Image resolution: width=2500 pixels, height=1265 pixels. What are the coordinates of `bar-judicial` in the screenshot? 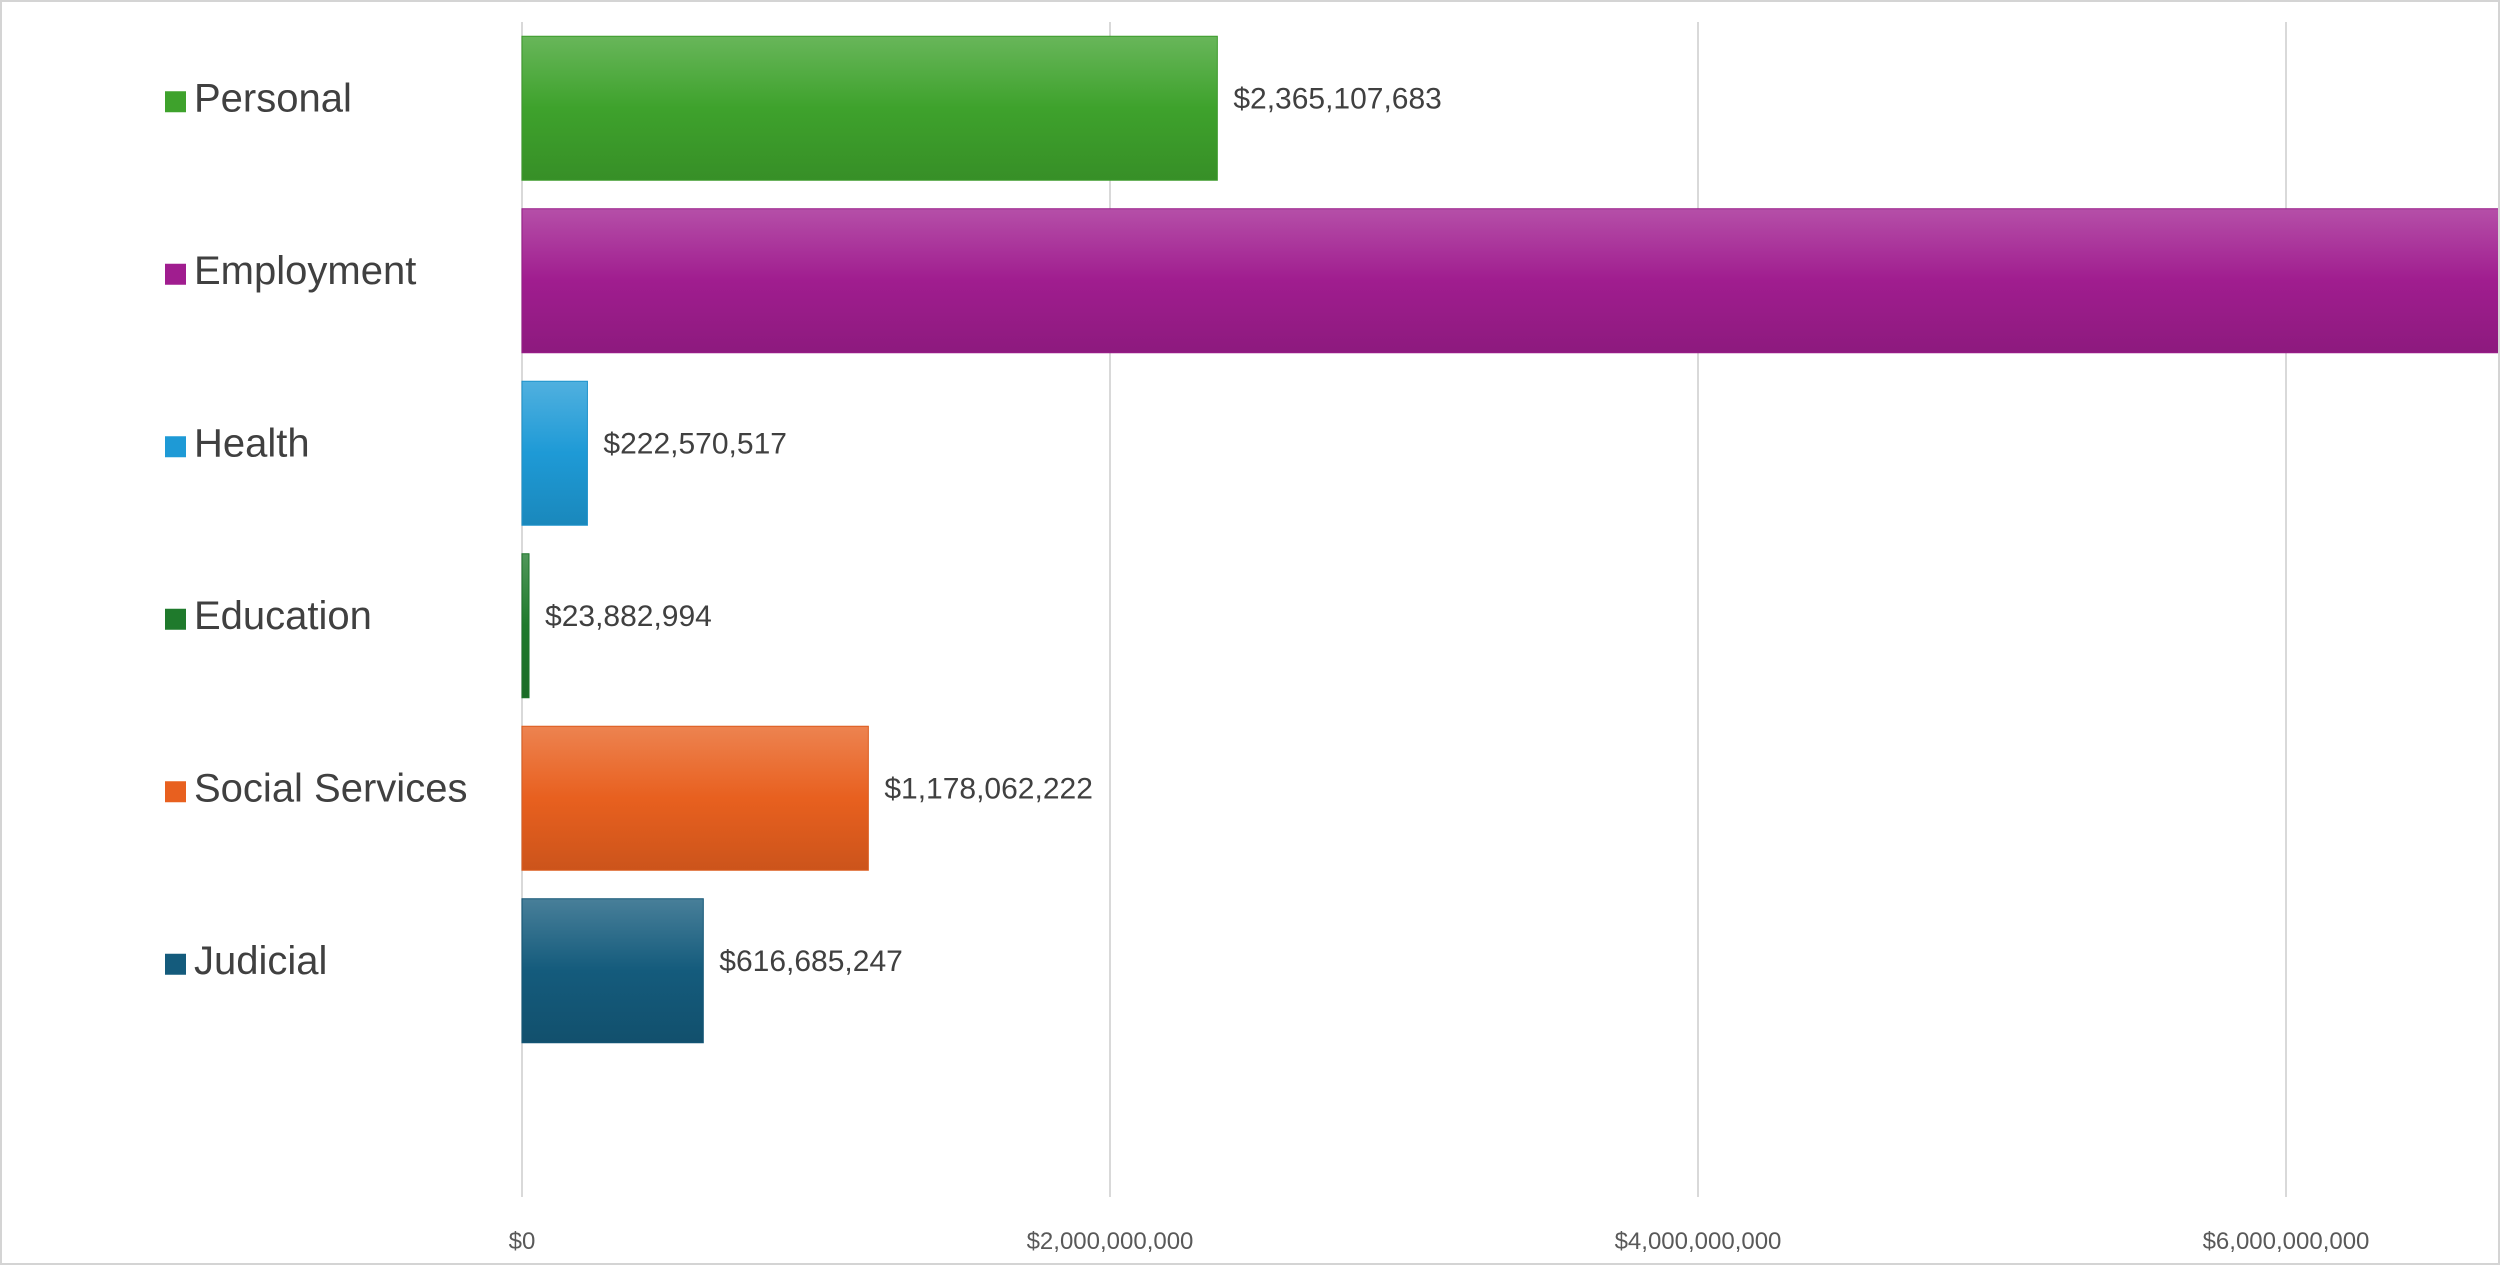 It's located at (612, 971).